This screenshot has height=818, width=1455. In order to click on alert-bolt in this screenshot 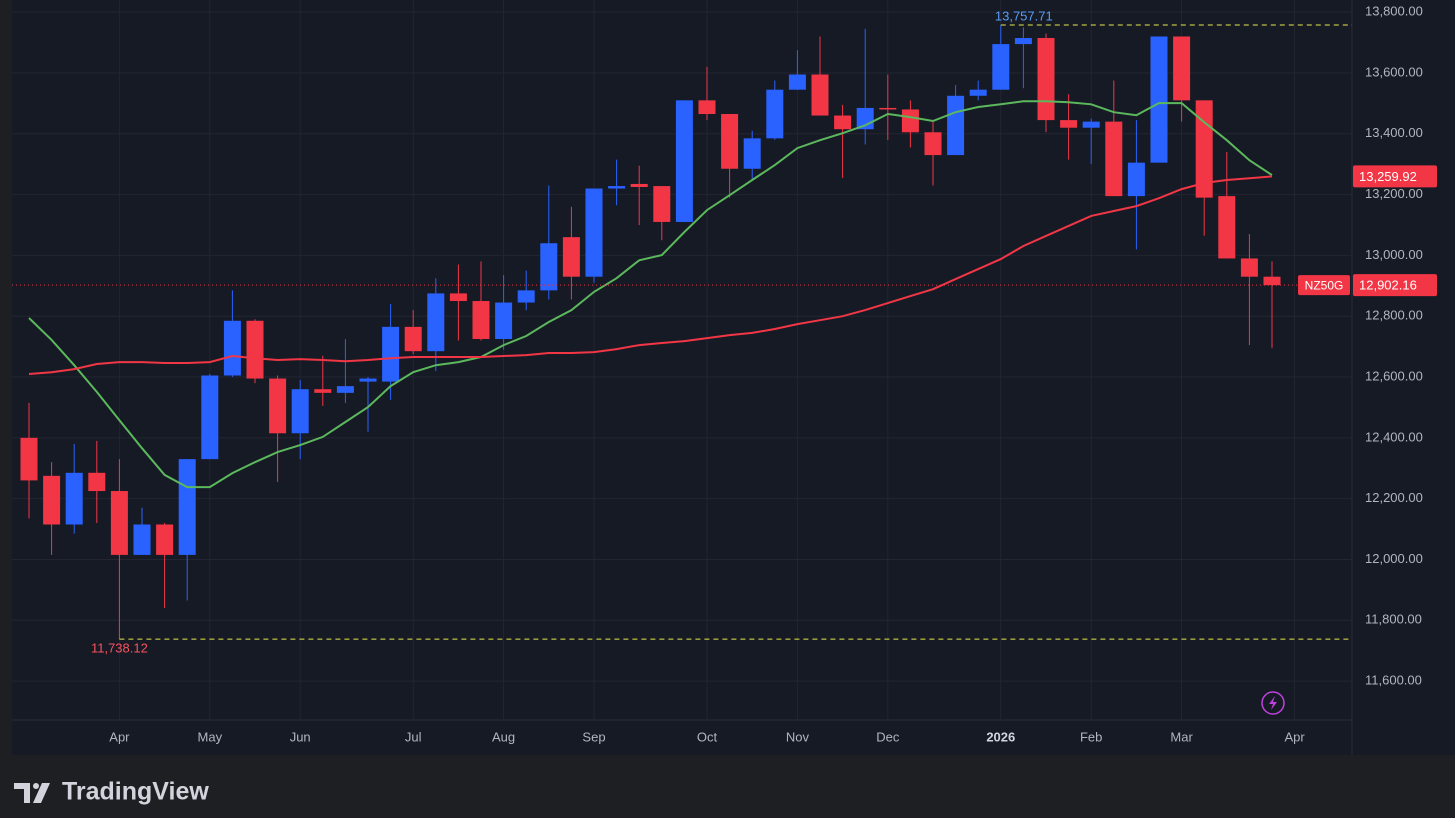, I will do `click(1273, 703)`.